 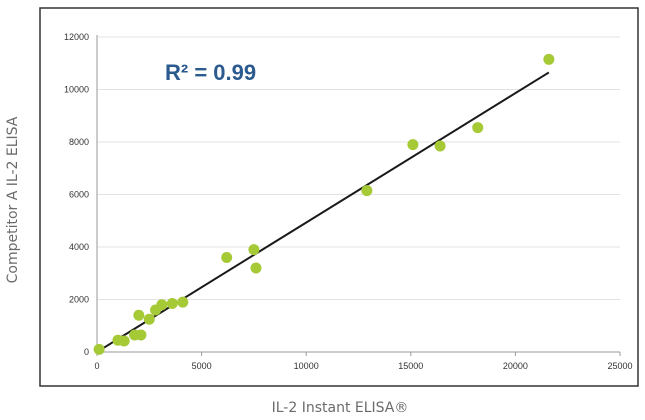 What do you see at coordinates (306, 366) in the screenshot?
I see `x-tick-label-2: 10000` at bounding box center [306, 366].